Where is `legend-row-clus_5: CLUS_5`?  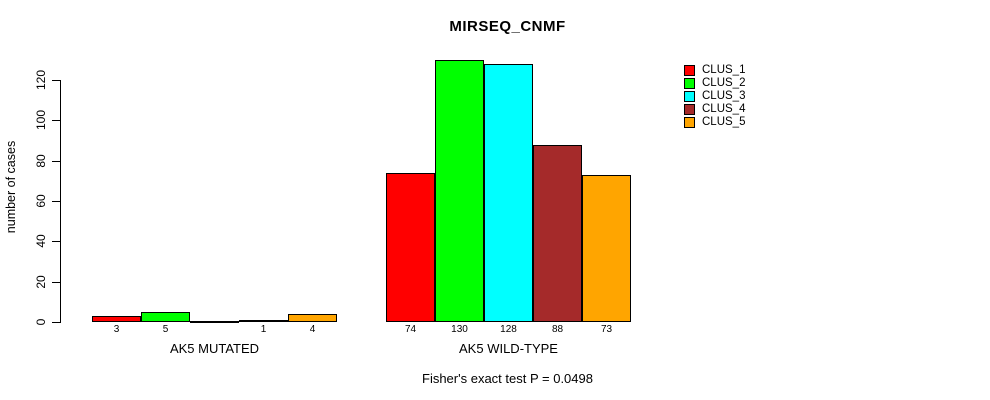 legend-row-clus_5: CLUS_5 is located at coordinates (714, 122).